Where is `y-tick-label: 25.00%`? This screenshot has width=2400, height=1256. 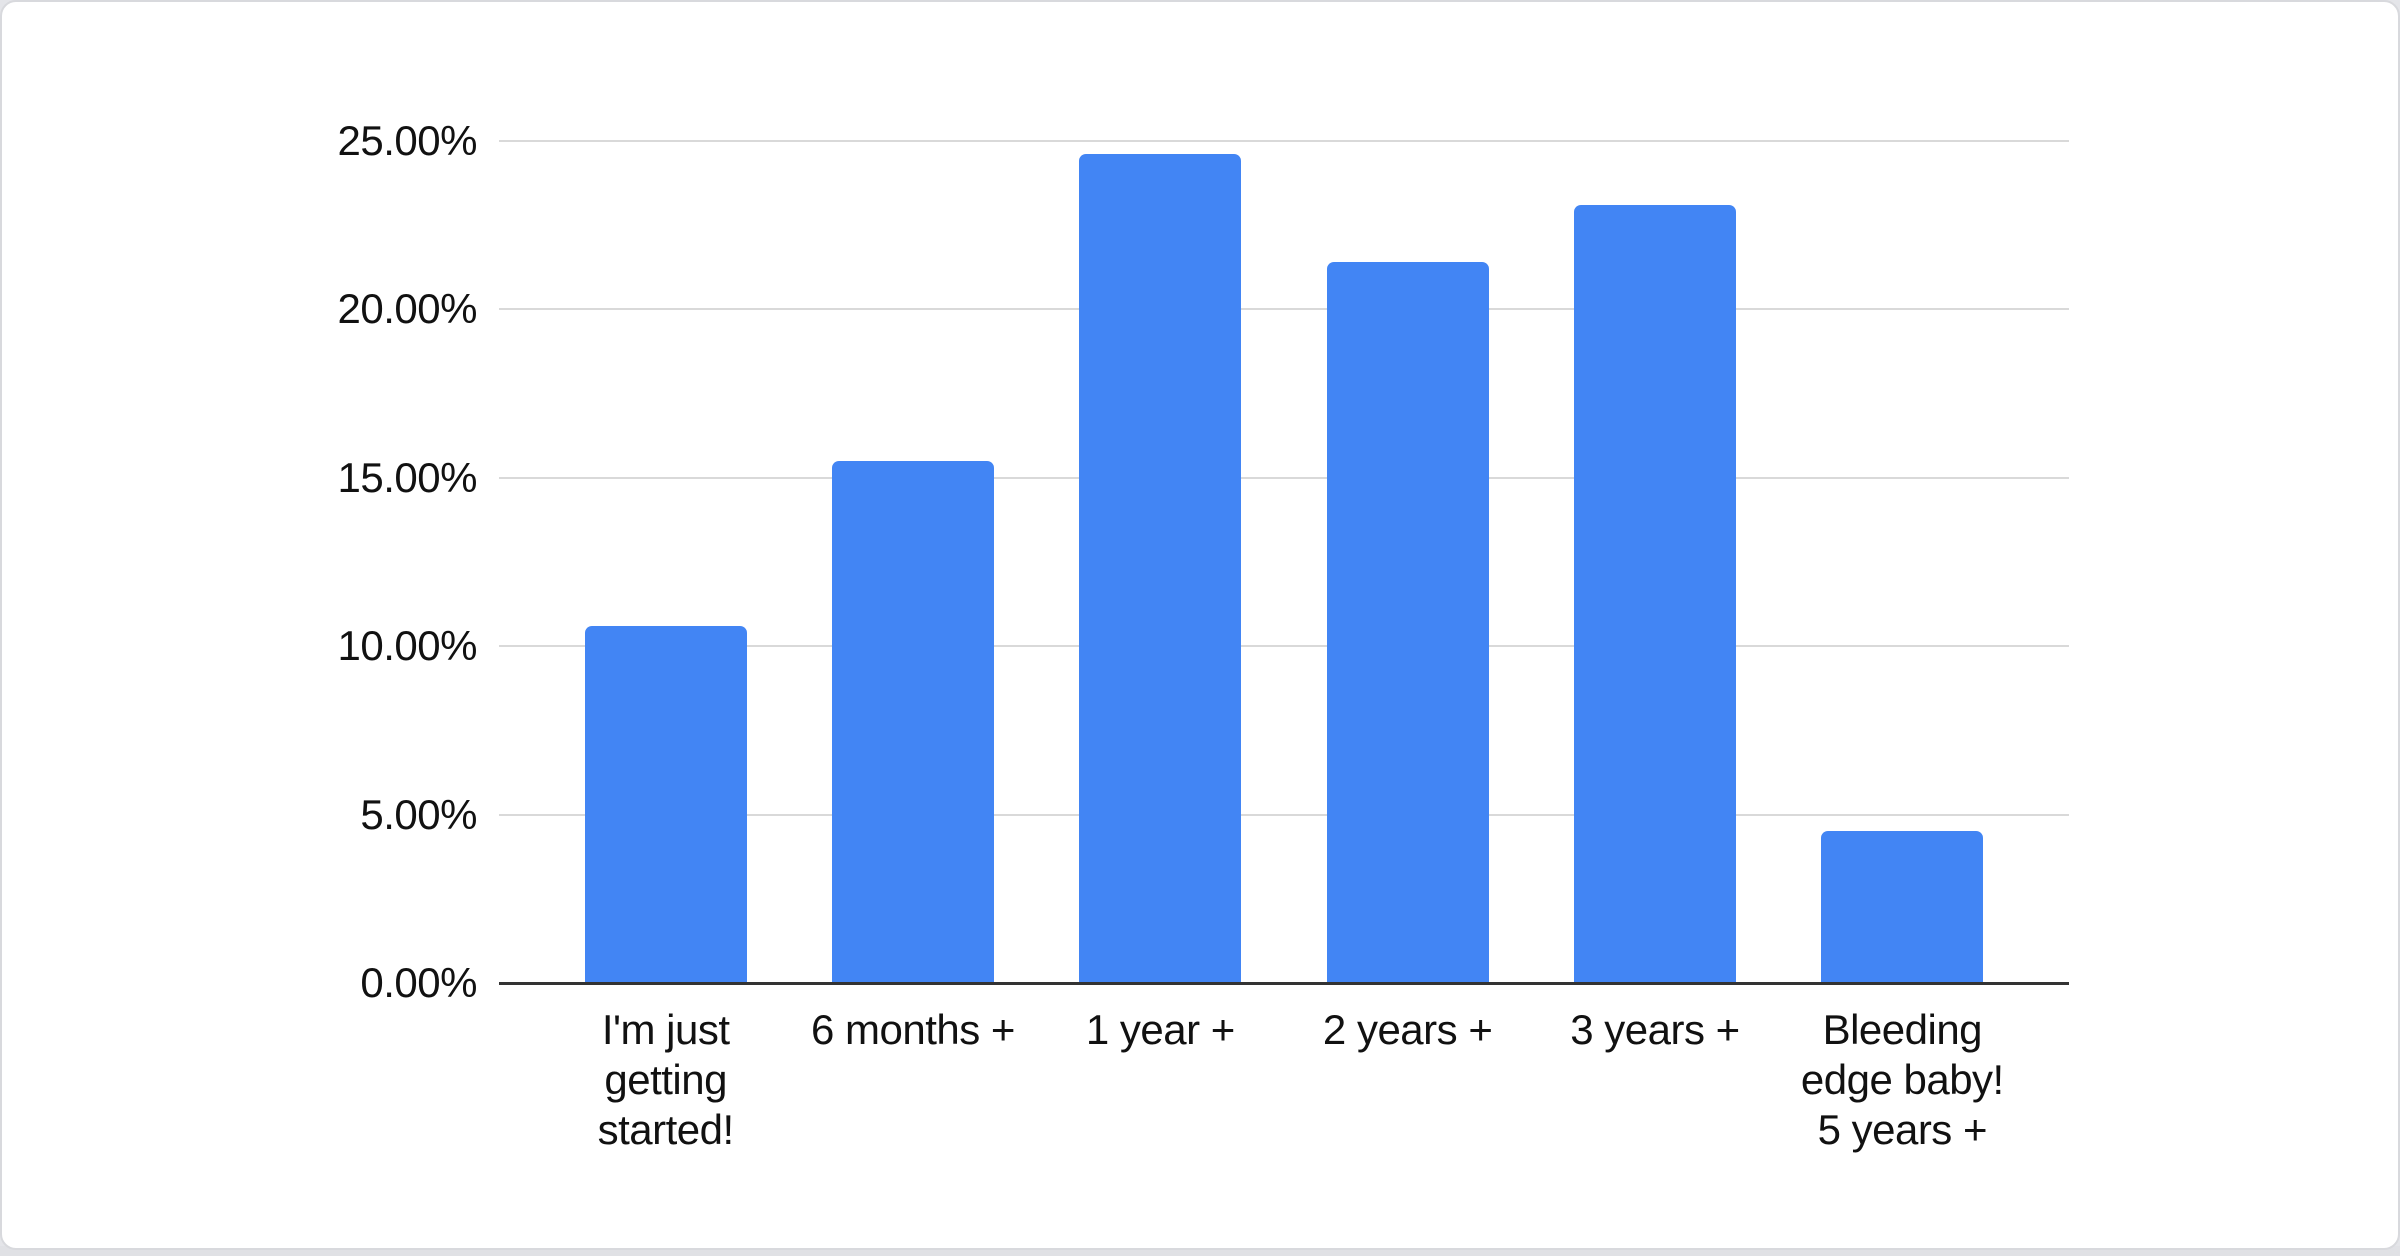 y-tick-label: 25.00% is located at coordinates (407, 140).